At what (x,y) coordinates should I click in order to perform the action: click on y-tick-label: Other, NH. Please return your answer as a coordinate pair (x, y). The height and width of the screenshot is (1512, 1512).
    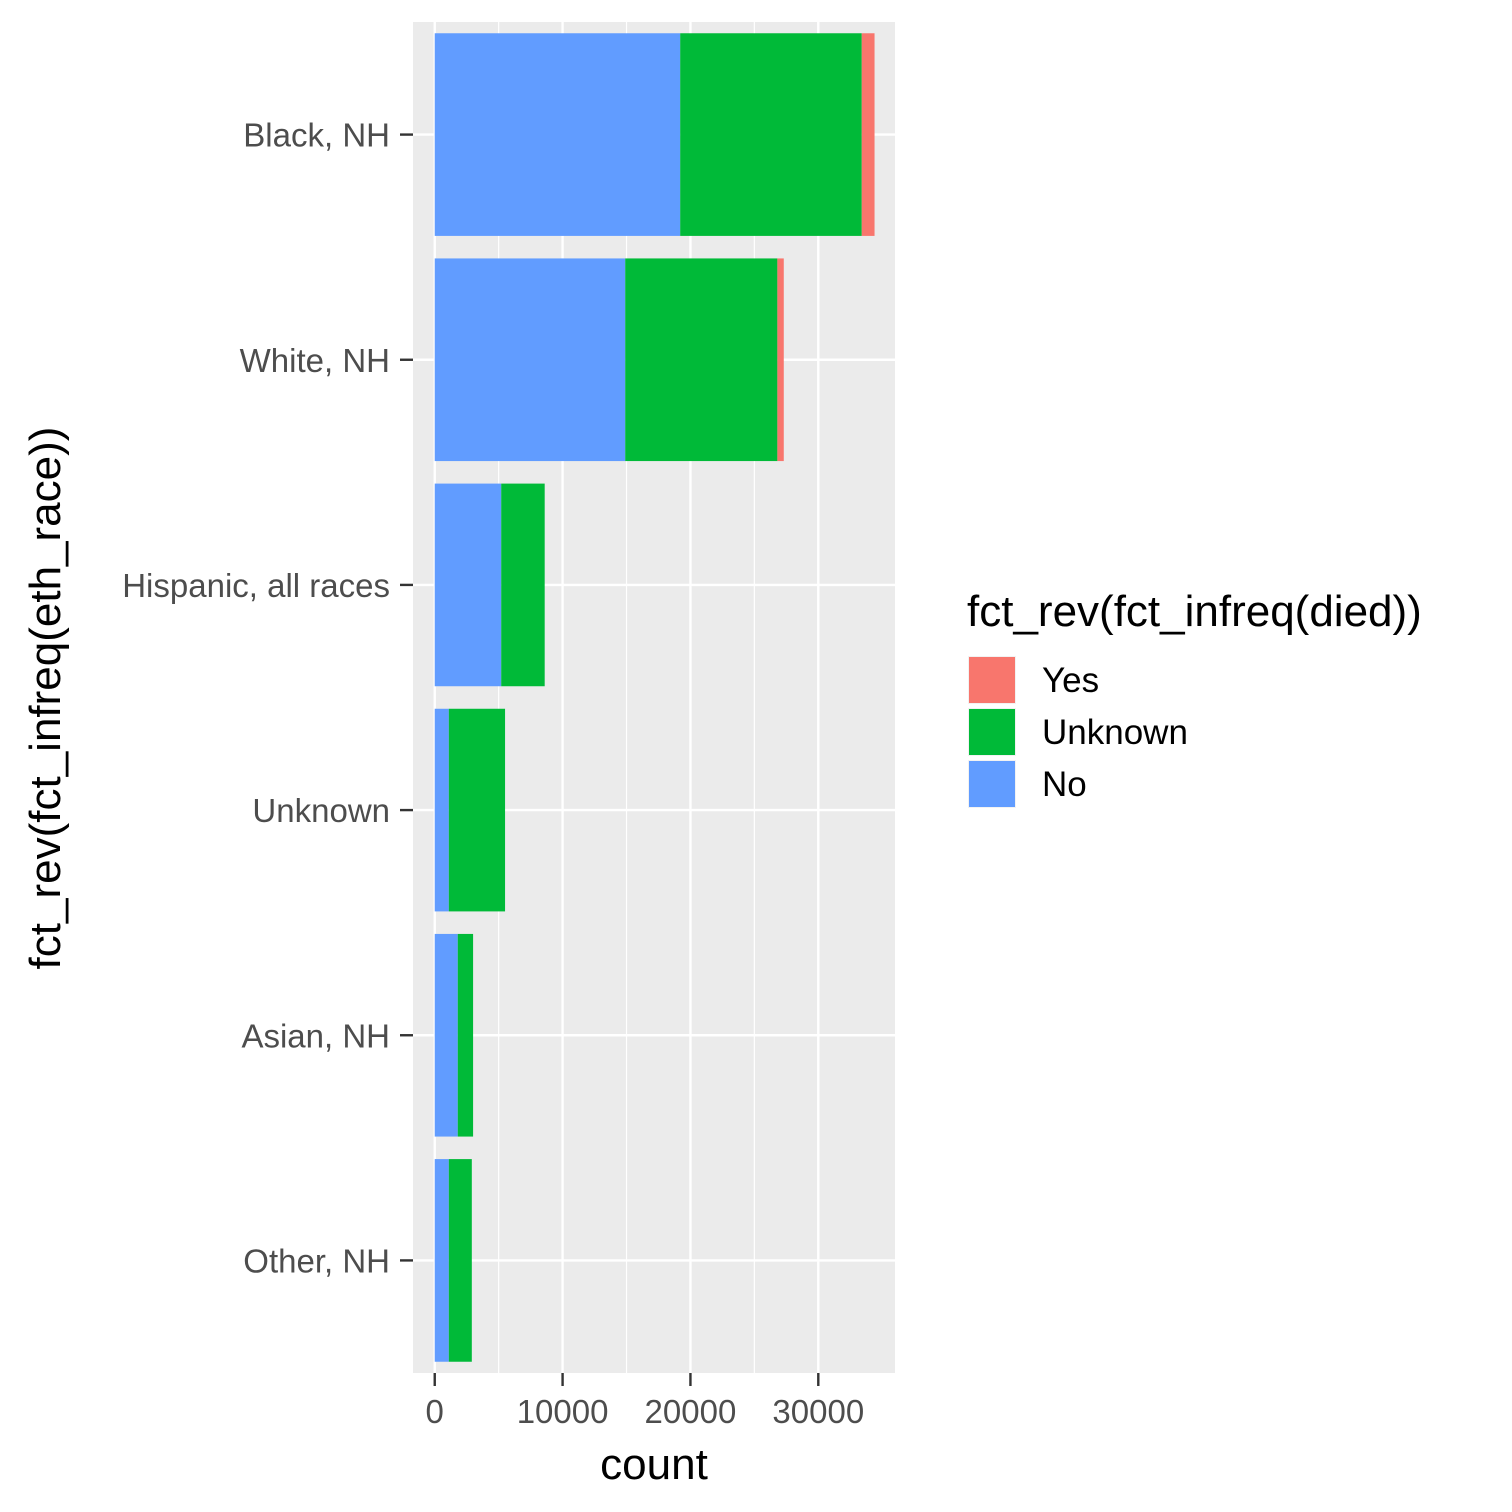
    Looking at the image, I should click on (316, 1260).